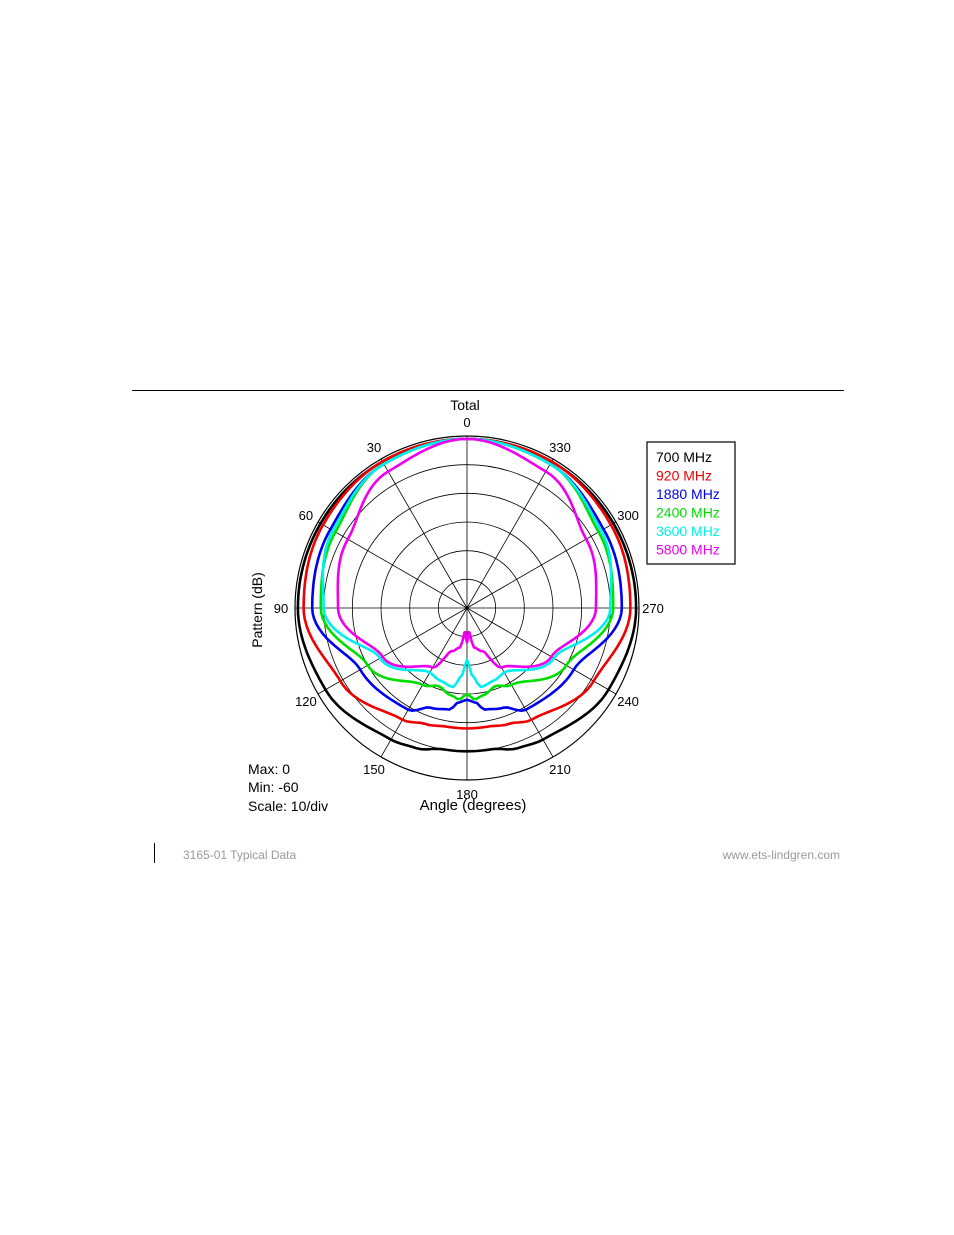  Describe the element at coordinates (688, 550) in the screenshot. I see `legend-entry: 5800 MHz` at that location.